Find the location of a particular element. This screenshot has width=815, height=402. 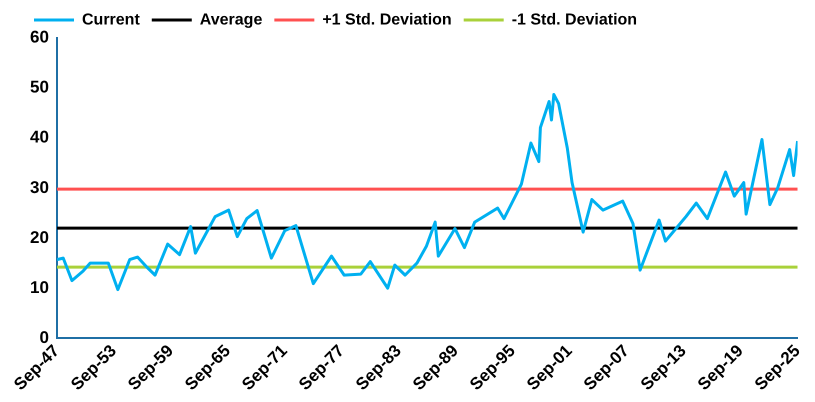

legend-label: Average is located at coordinates (231, 19).